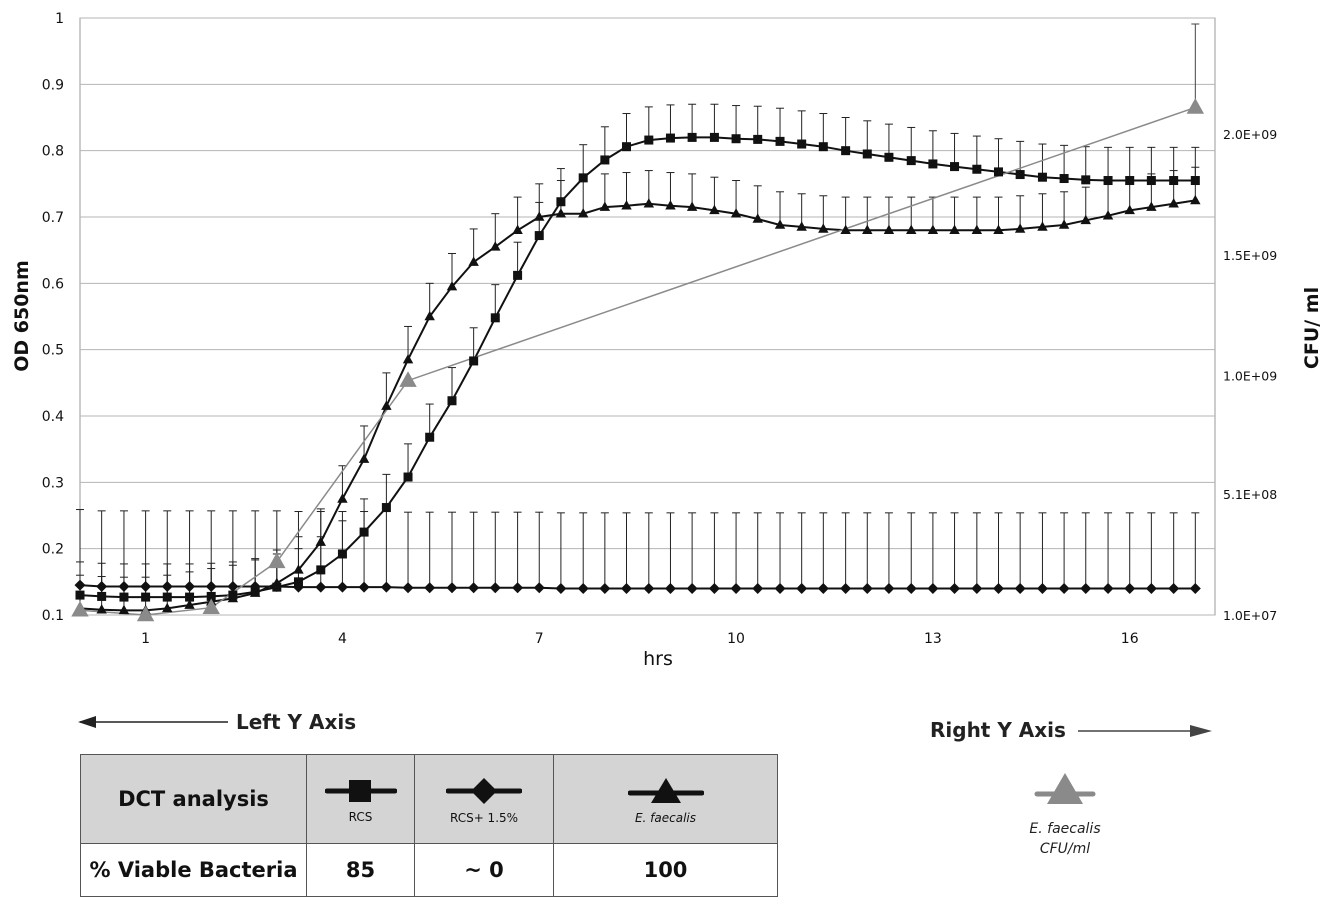  I want to click on dct-legend-table: DCT analysis RCS RCS+ 1.5%, so click(429, 825).